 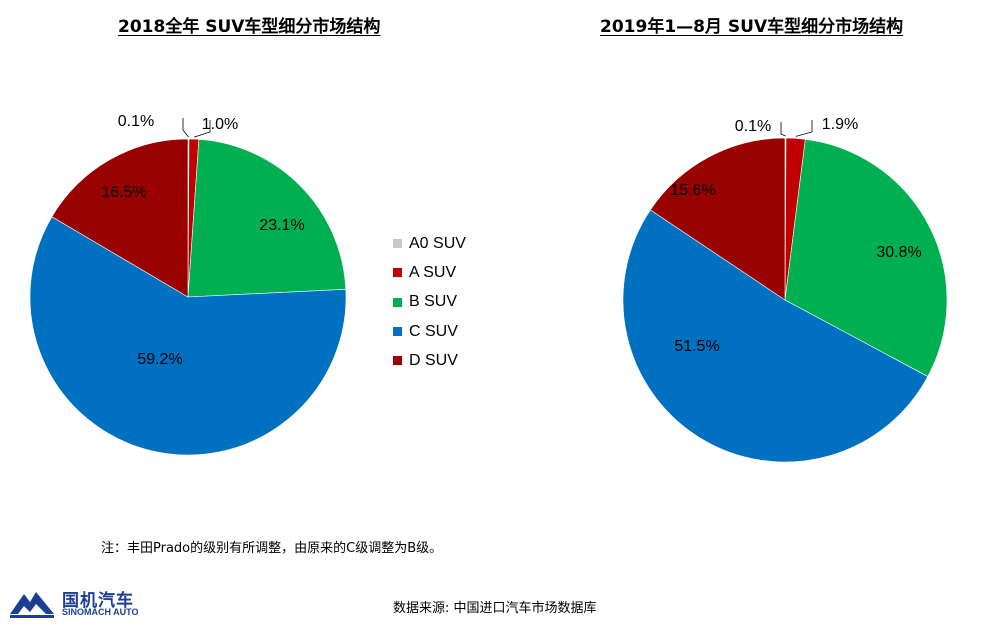 What do you see at coordinates (433, 302) in the screenshot?
I see `legend-label: B SUV` at bounding box center [433, 302].